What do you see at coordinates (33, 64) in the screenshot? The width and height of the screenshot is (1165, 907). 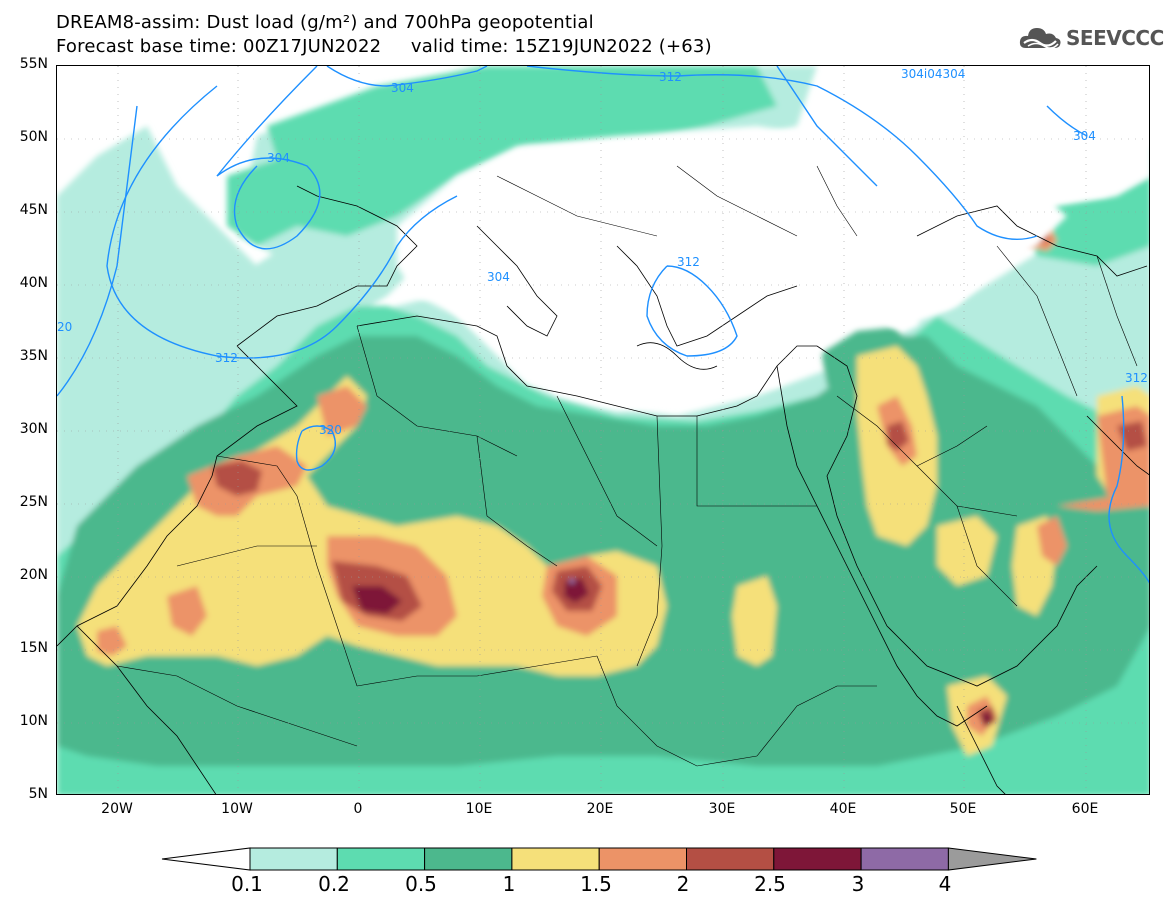 I see `lat-label: 55N` at bounding box center [33, 64].